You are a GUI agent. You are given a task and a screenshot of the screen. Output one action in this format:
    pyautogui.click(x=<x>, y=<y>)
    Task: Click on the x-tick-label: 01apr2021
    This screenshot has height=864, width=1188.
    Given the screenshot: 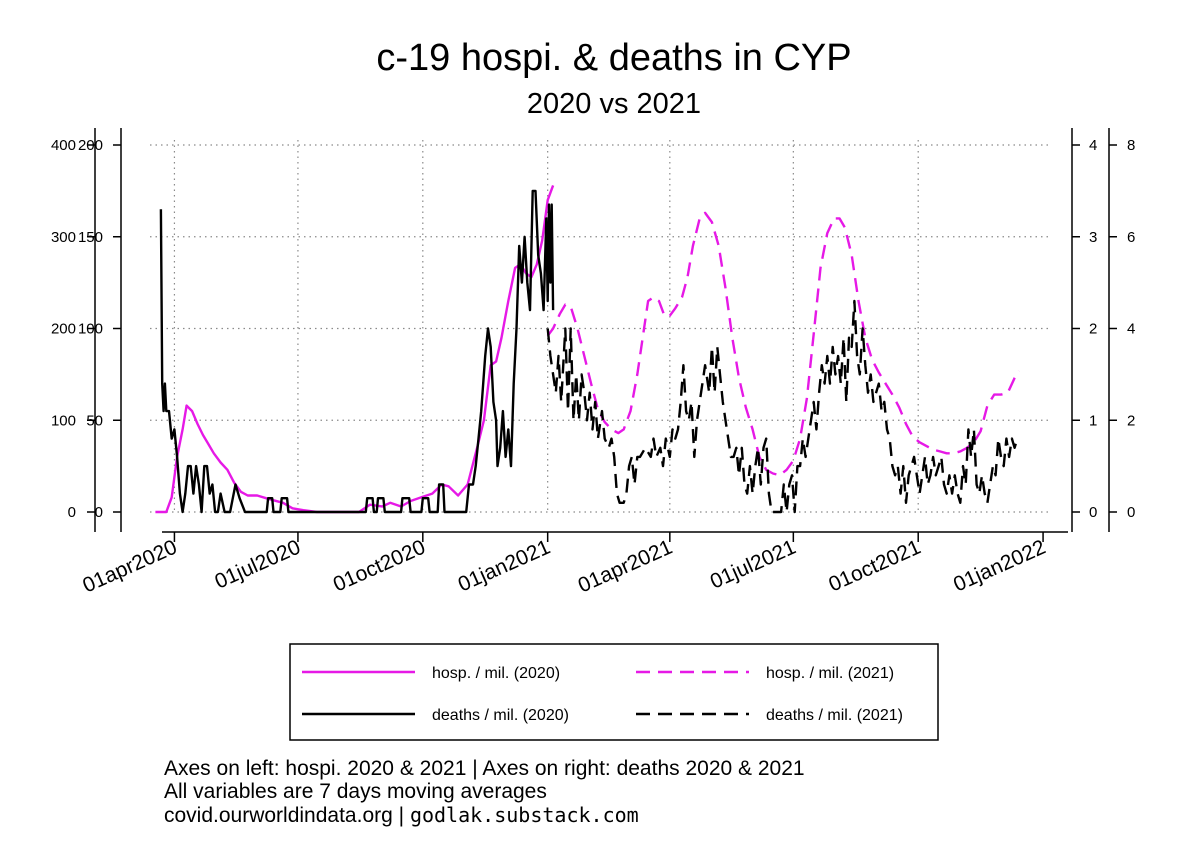 What is the action you would take?
    pyautogui.click(x=625, y=567)
    